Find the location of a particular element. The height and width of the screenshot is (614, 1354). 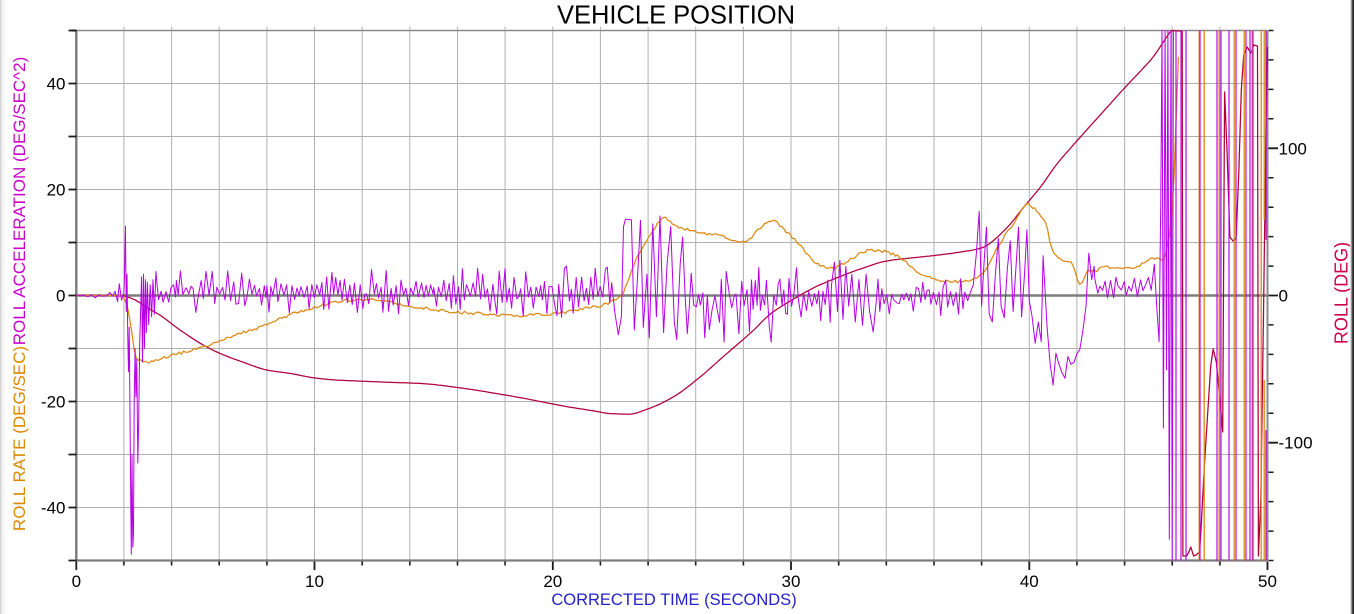

svg-text: -100 is located at coordinates (1296, 443).